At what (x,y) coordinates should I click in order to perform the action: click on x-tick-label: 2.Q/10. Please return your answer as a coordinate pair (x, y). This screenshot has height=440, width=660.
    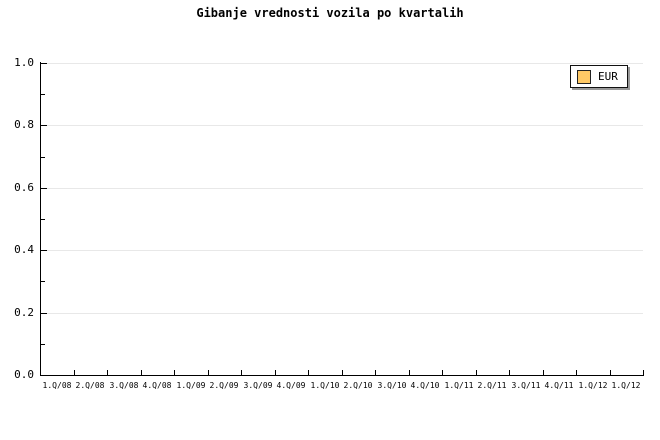
    Looking at the image, I should click on (358, 385).